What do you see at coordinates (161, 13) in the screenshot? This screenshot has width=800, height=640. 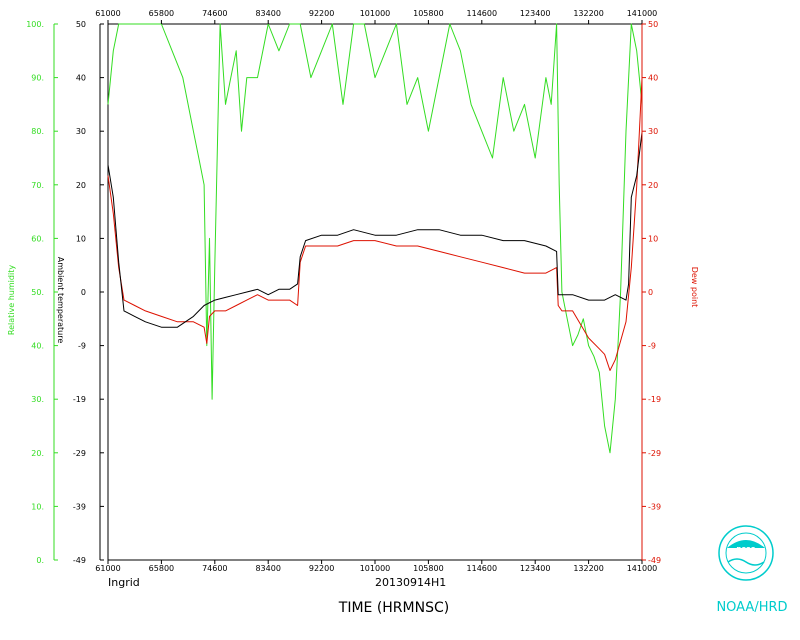 I see `x-tick-label-top: 65800` at bounding box center [161, 13].